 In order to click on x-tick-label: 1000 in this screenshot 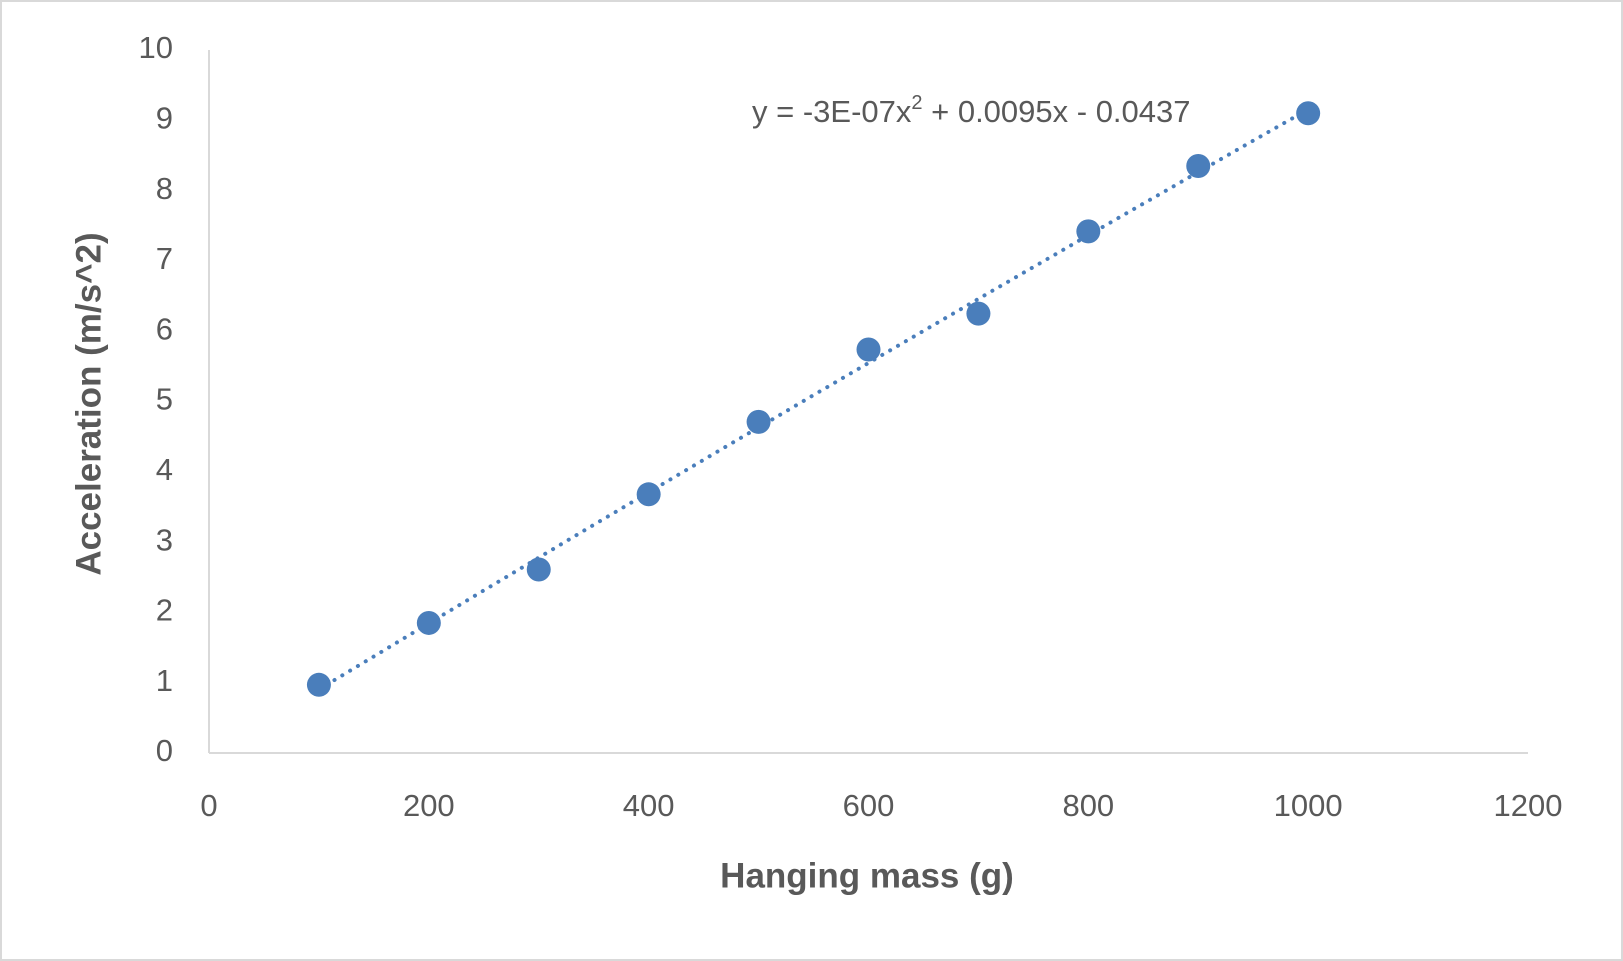, I will do `click(1308, 805)`.